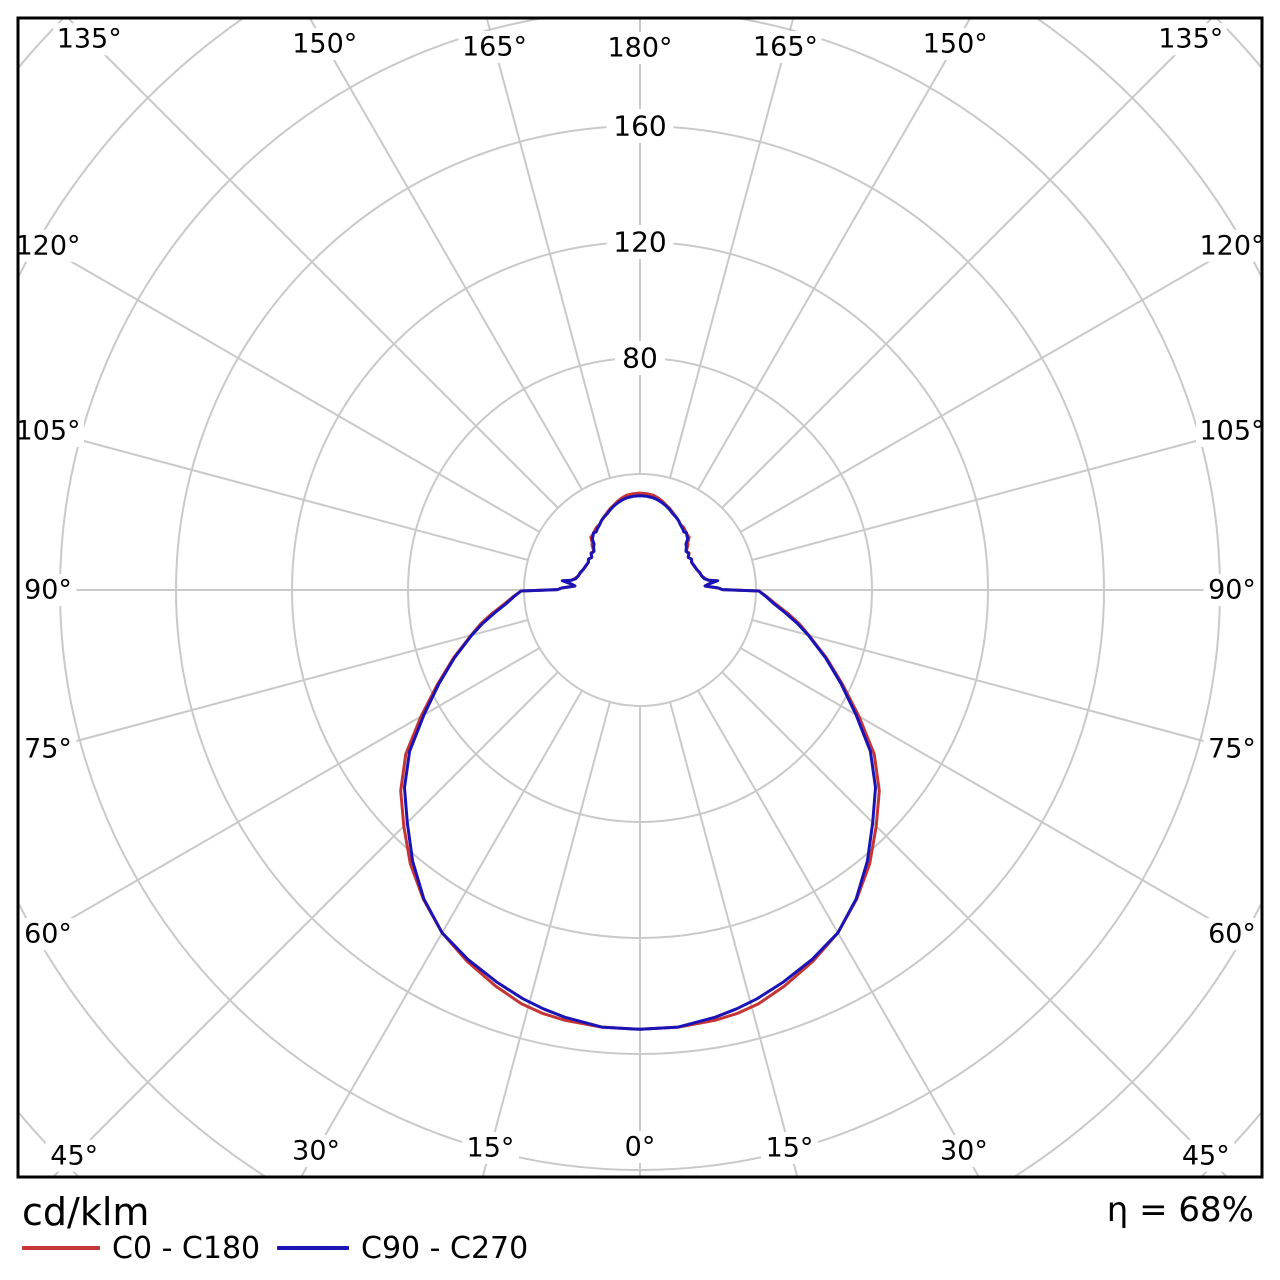 The height and width of the screenshot is (1280, 1280). I want to click on angle-label-halo-165-left, so click(494, 46).